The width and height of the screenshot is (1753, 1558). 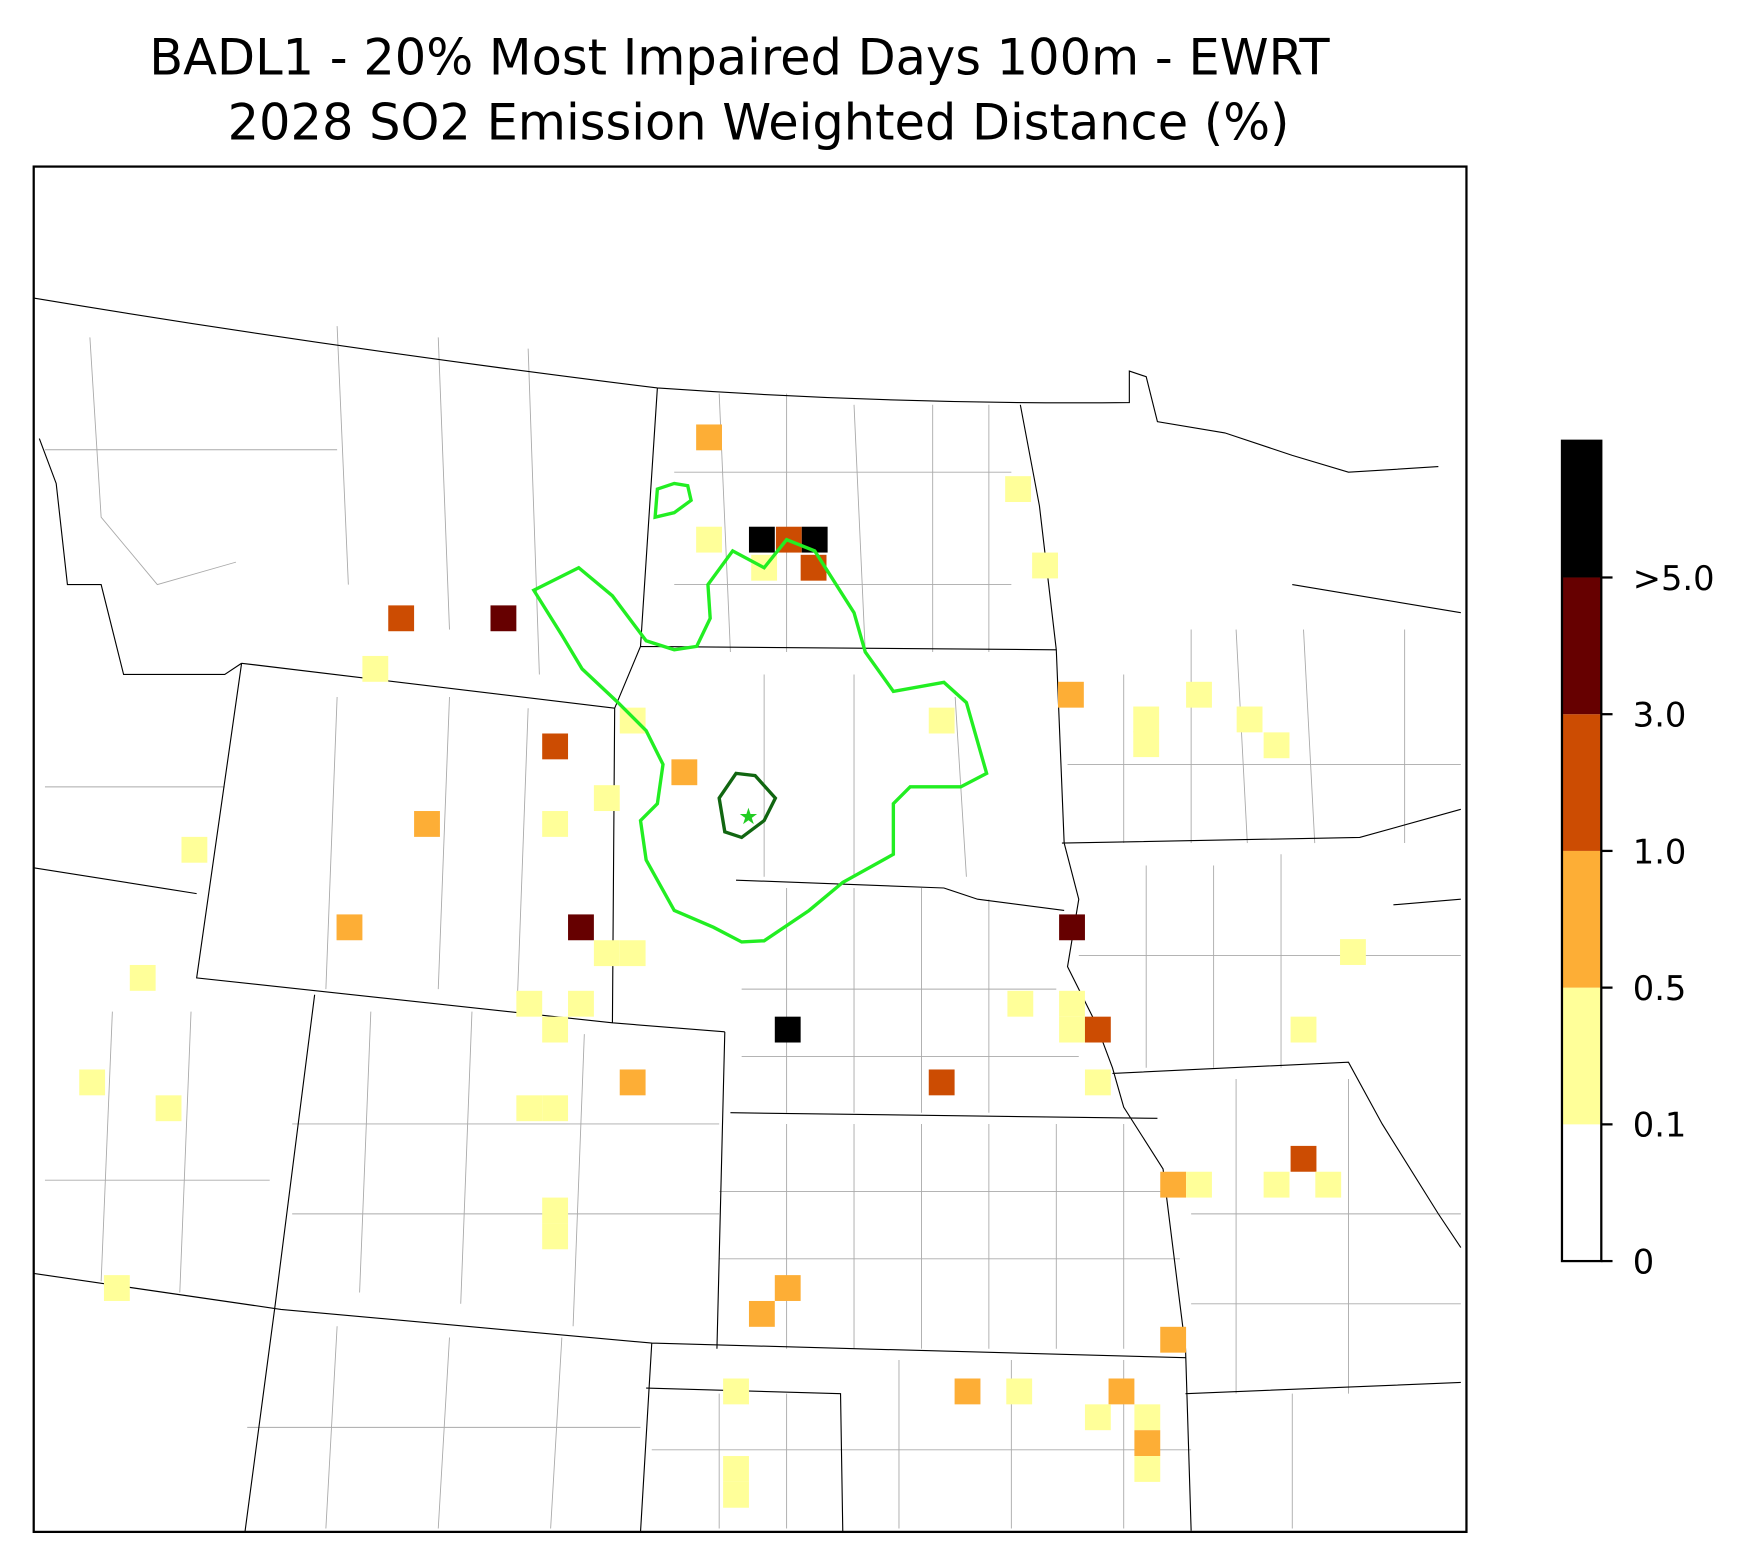 I want to click on colorbar-tick-label: 1.0, so click(x=1660, y=851).